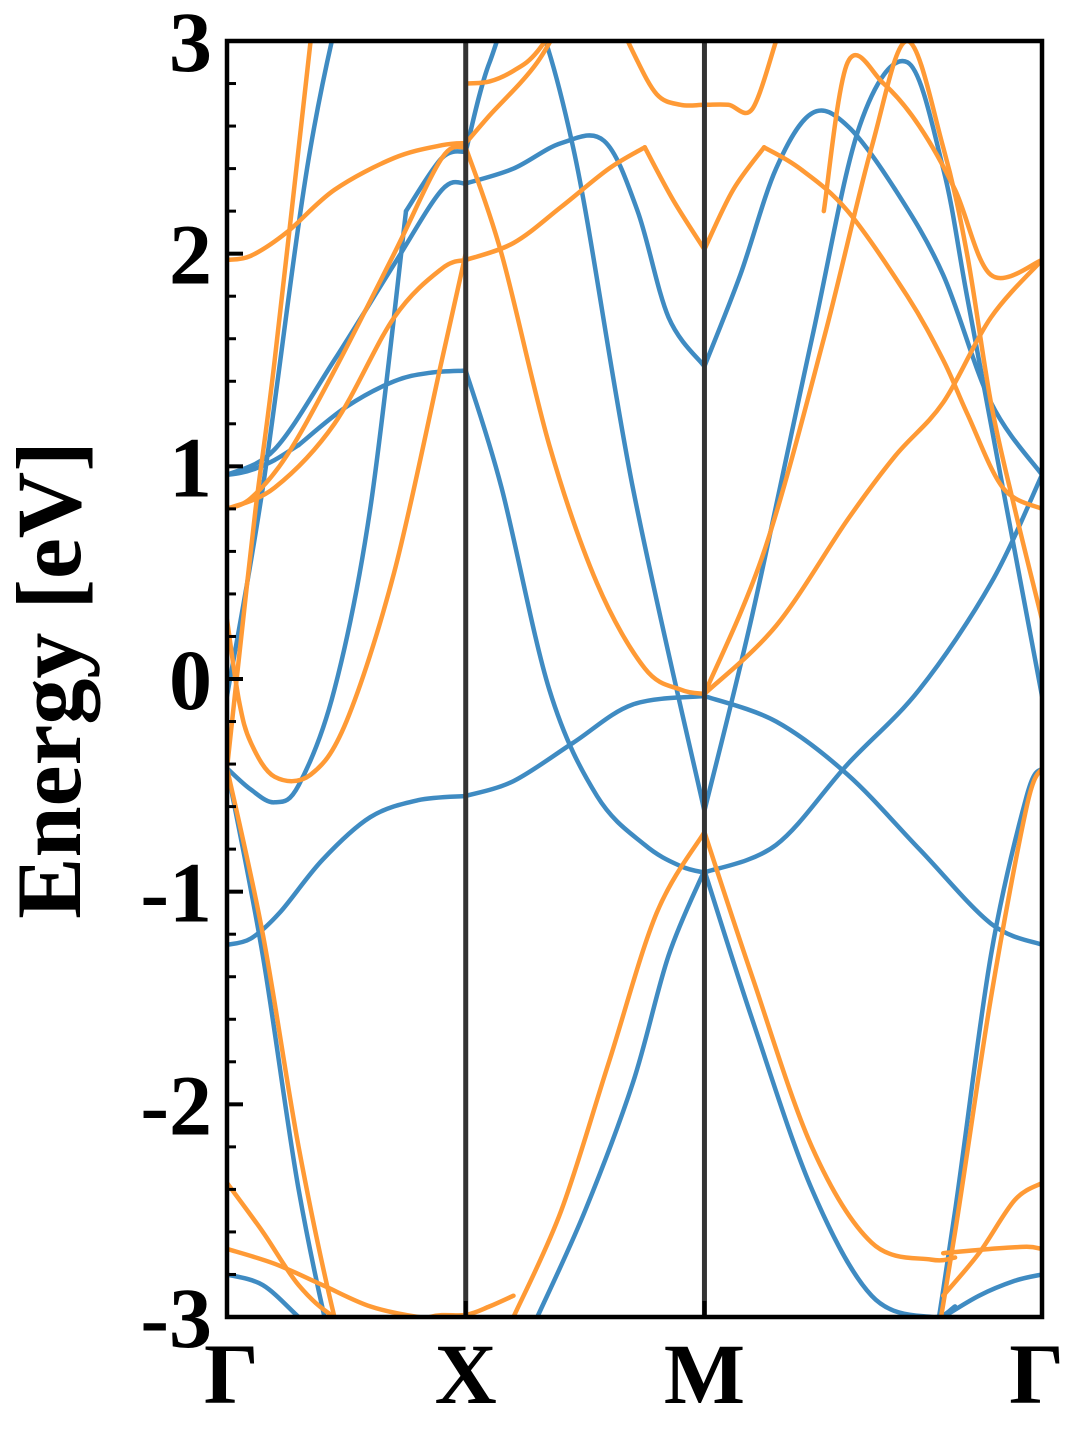 This screenshot has height=1440, width=1080. What do you see at coordinates (50, 680) in the screenshot?
I see `y-axis-title: Energy [eV]` at bounding box center [50, 680].